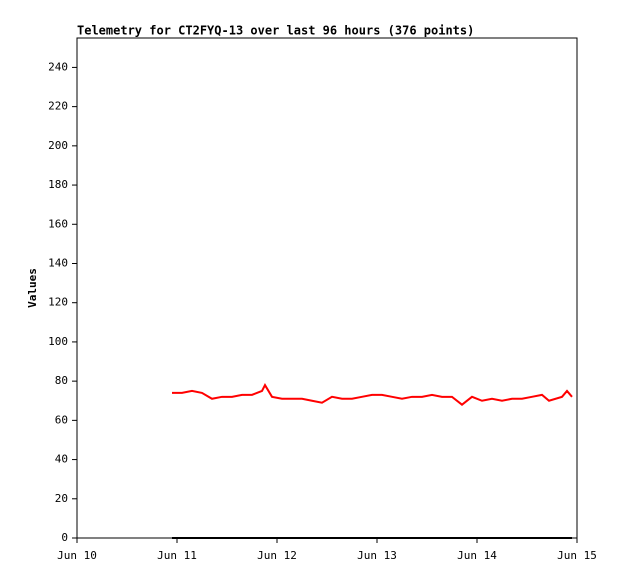 This screenshot has height=583, width=618. Describe the element at coordinates (58, 66) in the screenshot. I see `y-tick-label: 240` at that location.